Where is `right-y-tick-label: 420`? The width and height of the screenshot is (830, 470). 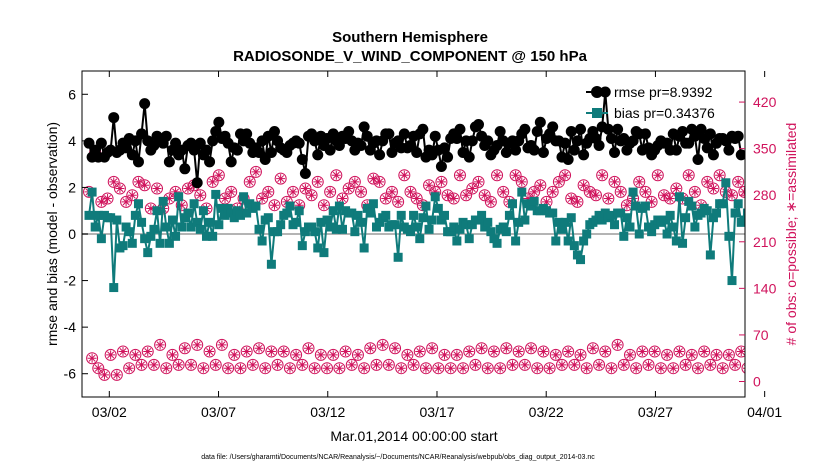
right-y-tick-label: 420 is located at coordinates (765, 102).